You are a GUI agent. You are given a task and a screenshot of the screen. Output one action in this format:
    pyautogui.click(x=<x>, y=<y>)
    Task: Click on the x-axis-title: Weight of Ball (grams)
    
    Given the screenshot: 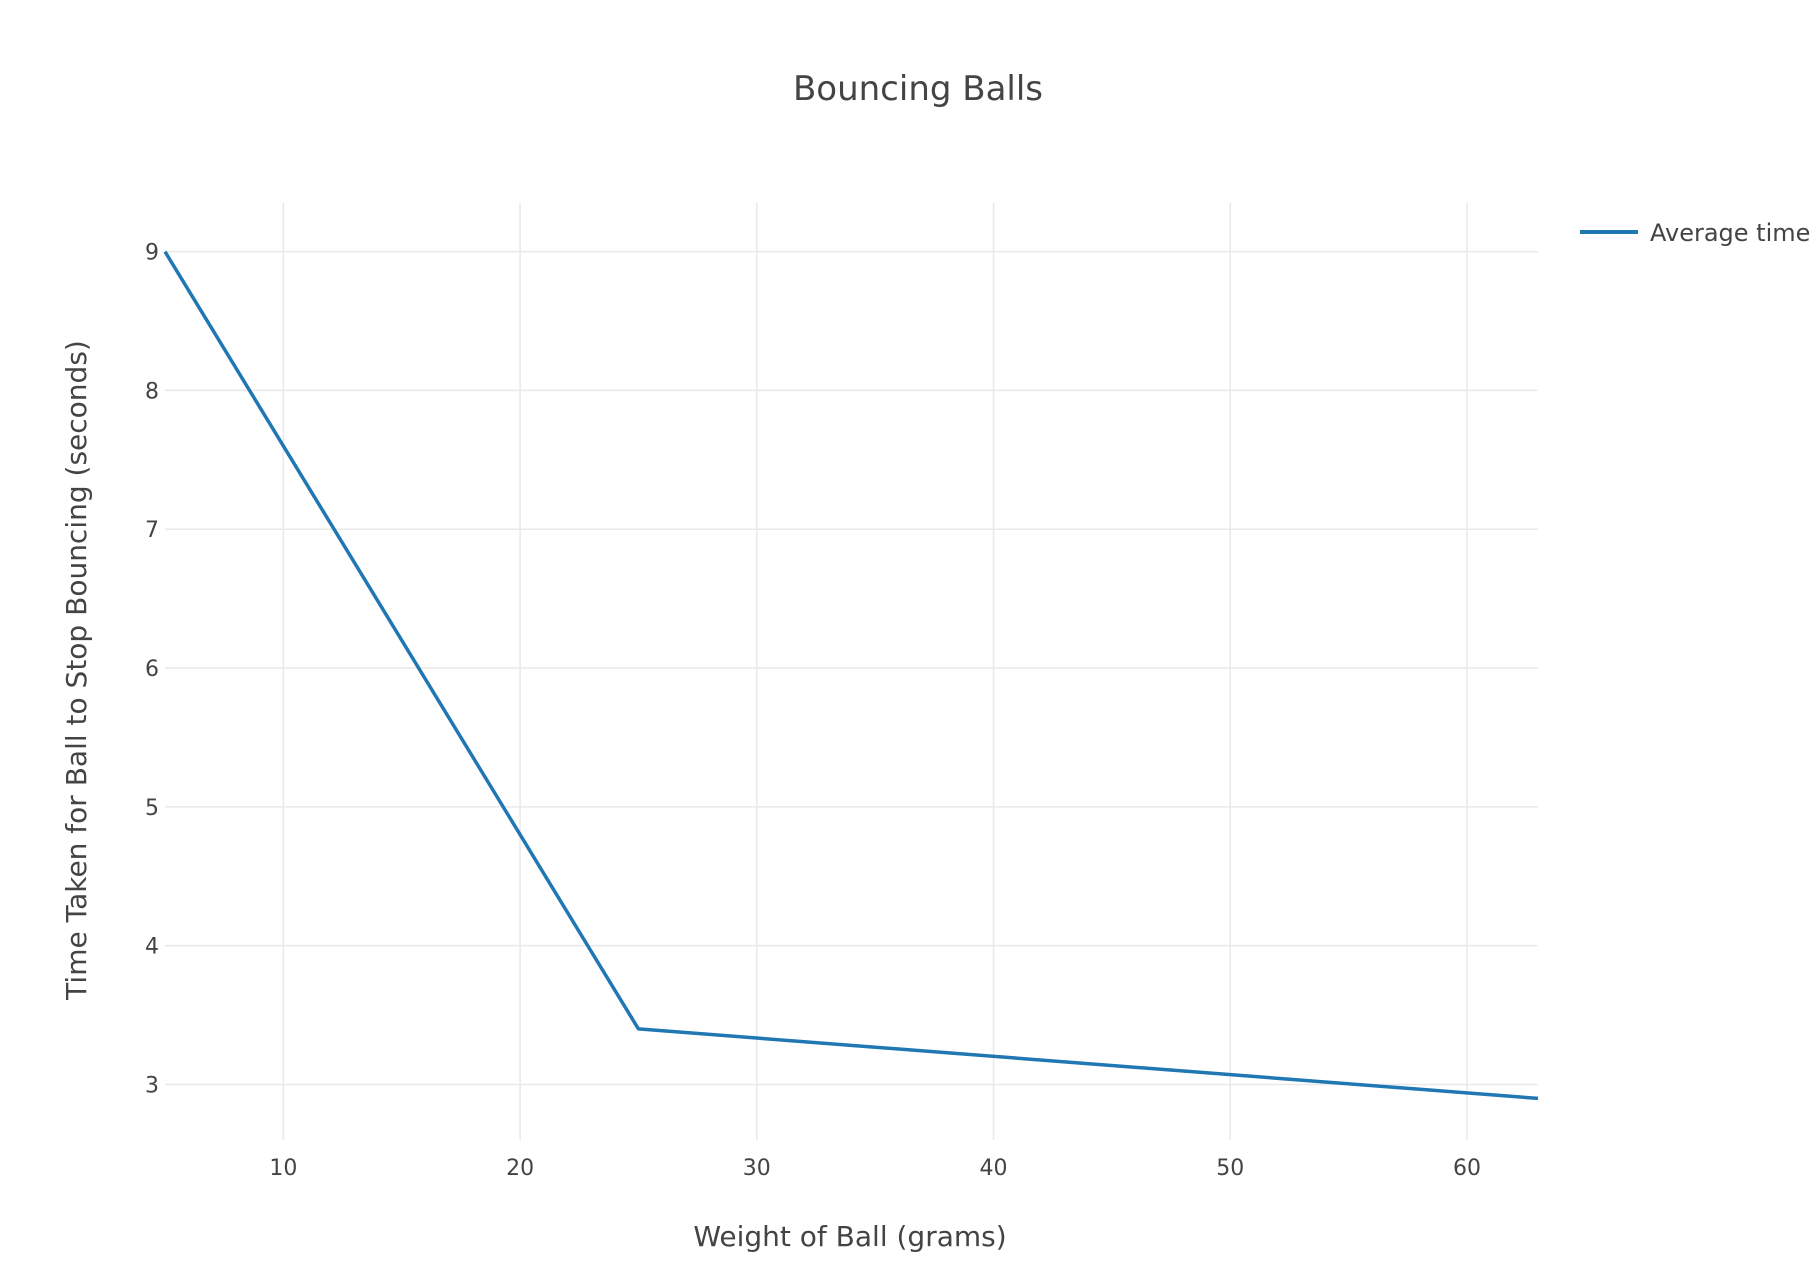 What is the action you would take?
    pyautogui.click(x=849, y=1236)
    